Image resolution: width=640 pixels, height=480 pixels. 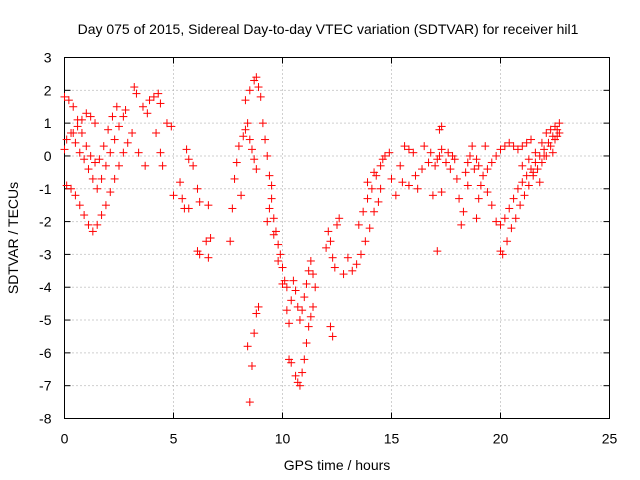 I want to click on x-tick-label: 10, so click(x=283, y=439).